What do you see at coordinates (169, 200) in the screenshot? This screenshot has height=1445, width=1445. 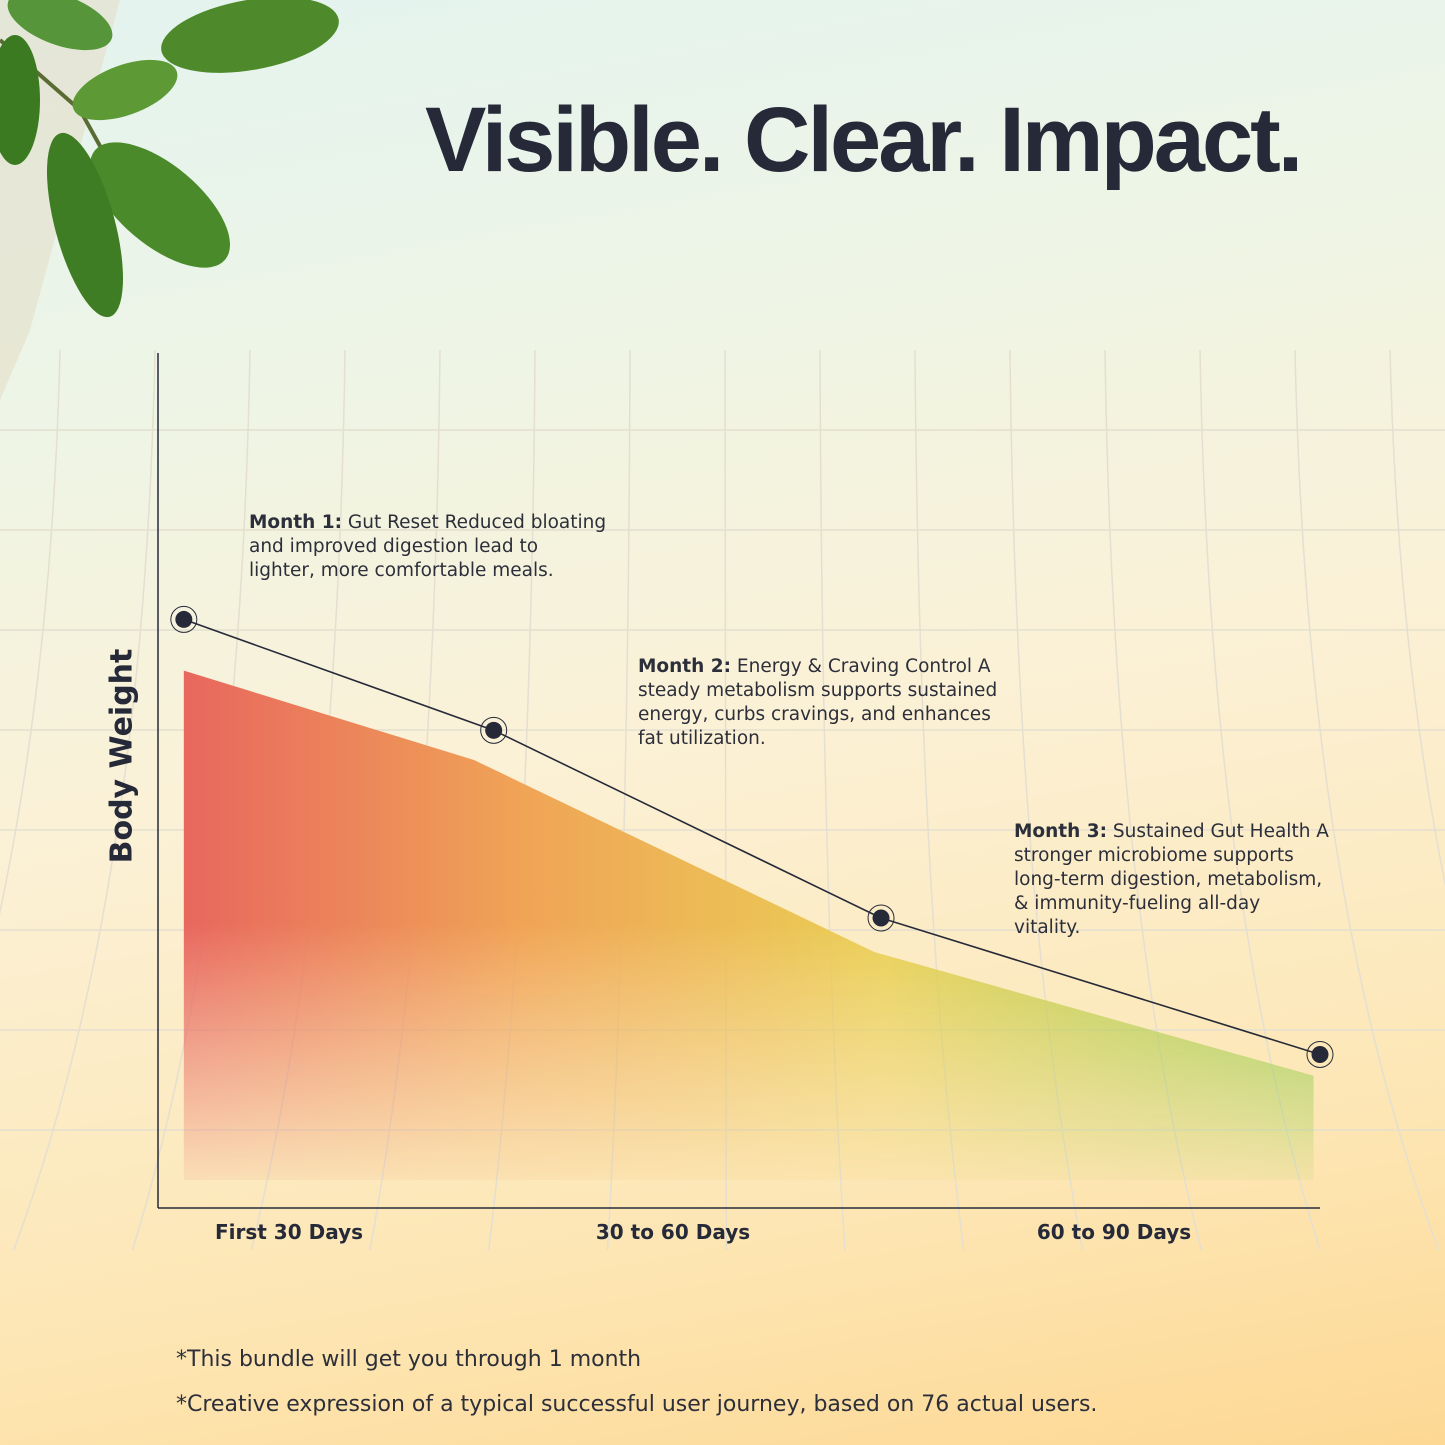 I see `leaf-decoration` at bounding box center [169, 200].